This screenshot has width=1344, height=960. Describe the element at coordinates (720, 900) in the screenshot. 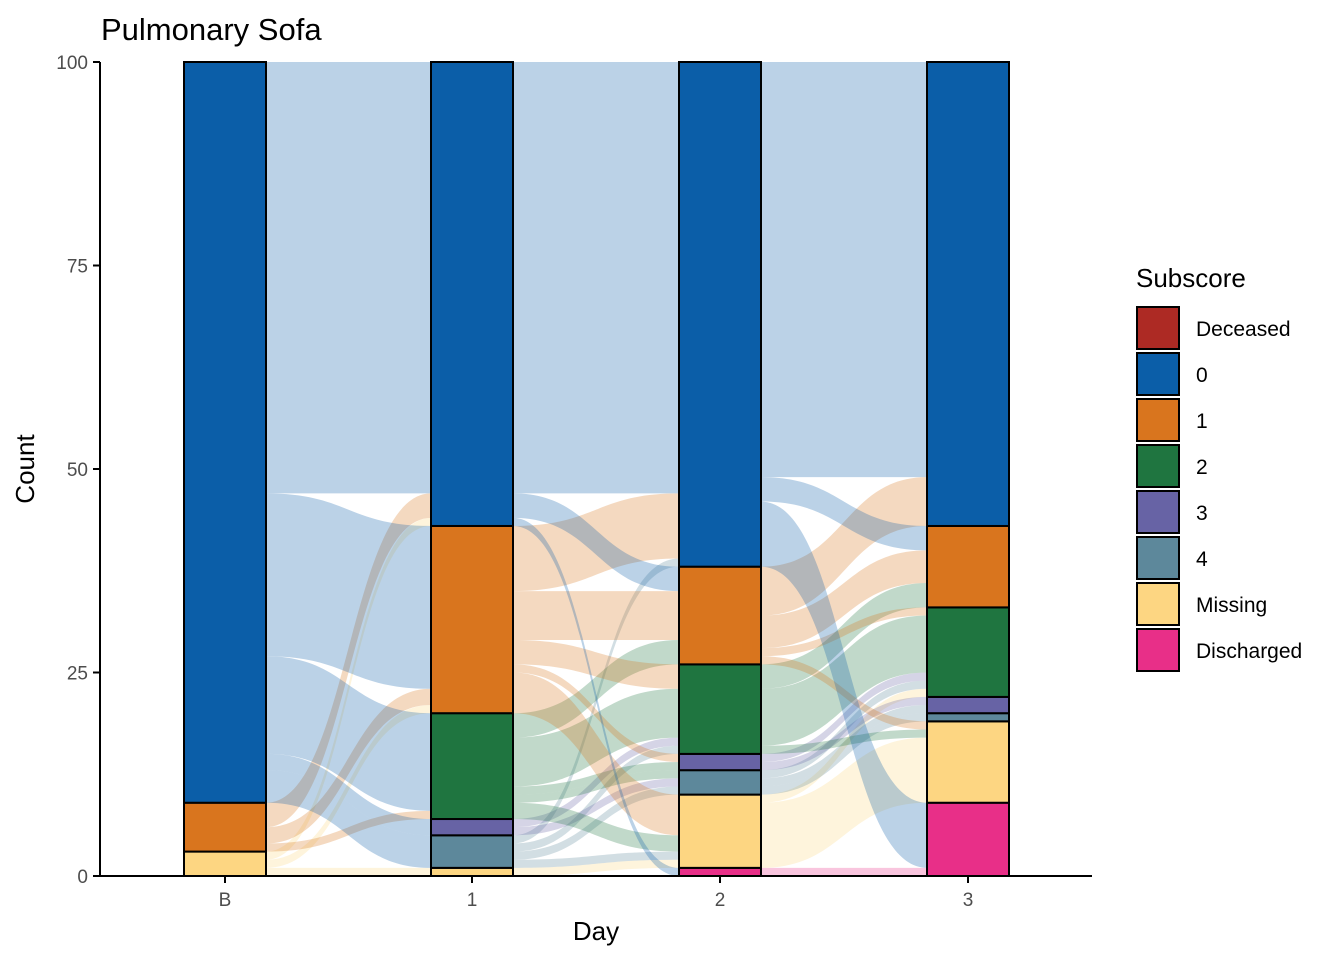

I see `x-tick-label-2: 2` at that location.